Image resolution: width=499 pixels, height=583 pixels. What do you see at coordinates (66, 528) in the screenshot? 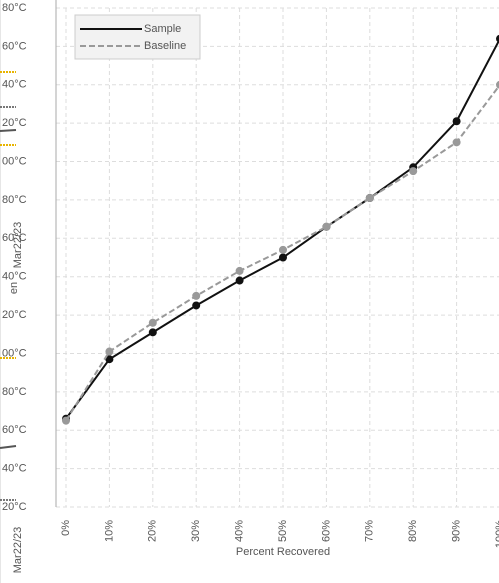
I see `x-tick-label: 0%` at bounding box center [66, 528].